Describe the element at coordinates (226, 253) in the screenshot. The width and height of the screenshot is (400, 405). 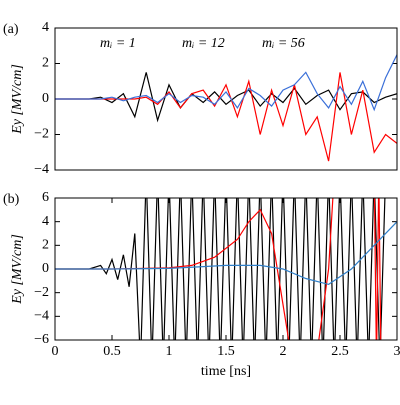
I see `series-line` at that location.